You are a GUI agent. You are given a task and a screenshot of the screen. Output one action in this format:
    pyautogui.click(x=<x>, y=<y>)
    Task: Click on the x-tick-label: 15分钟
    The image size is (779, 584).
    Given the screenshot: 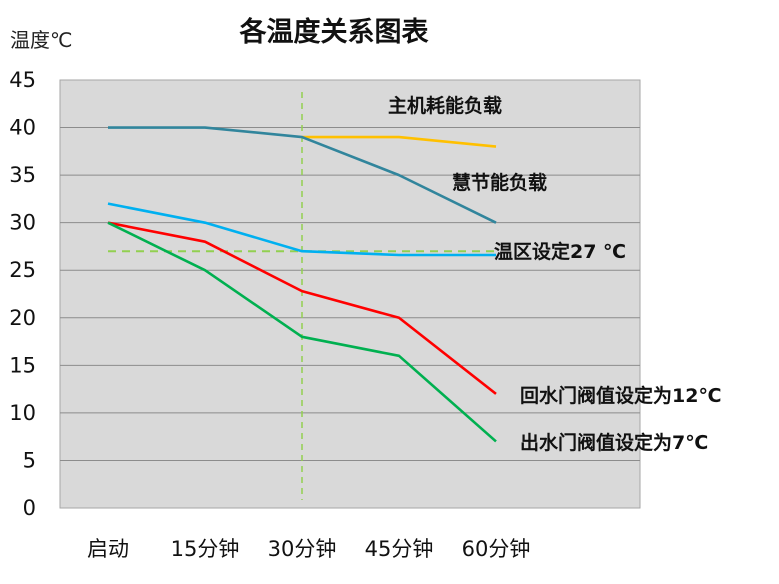 What is the action you would take?
    pyautogui.click(x=205, y=549)
    